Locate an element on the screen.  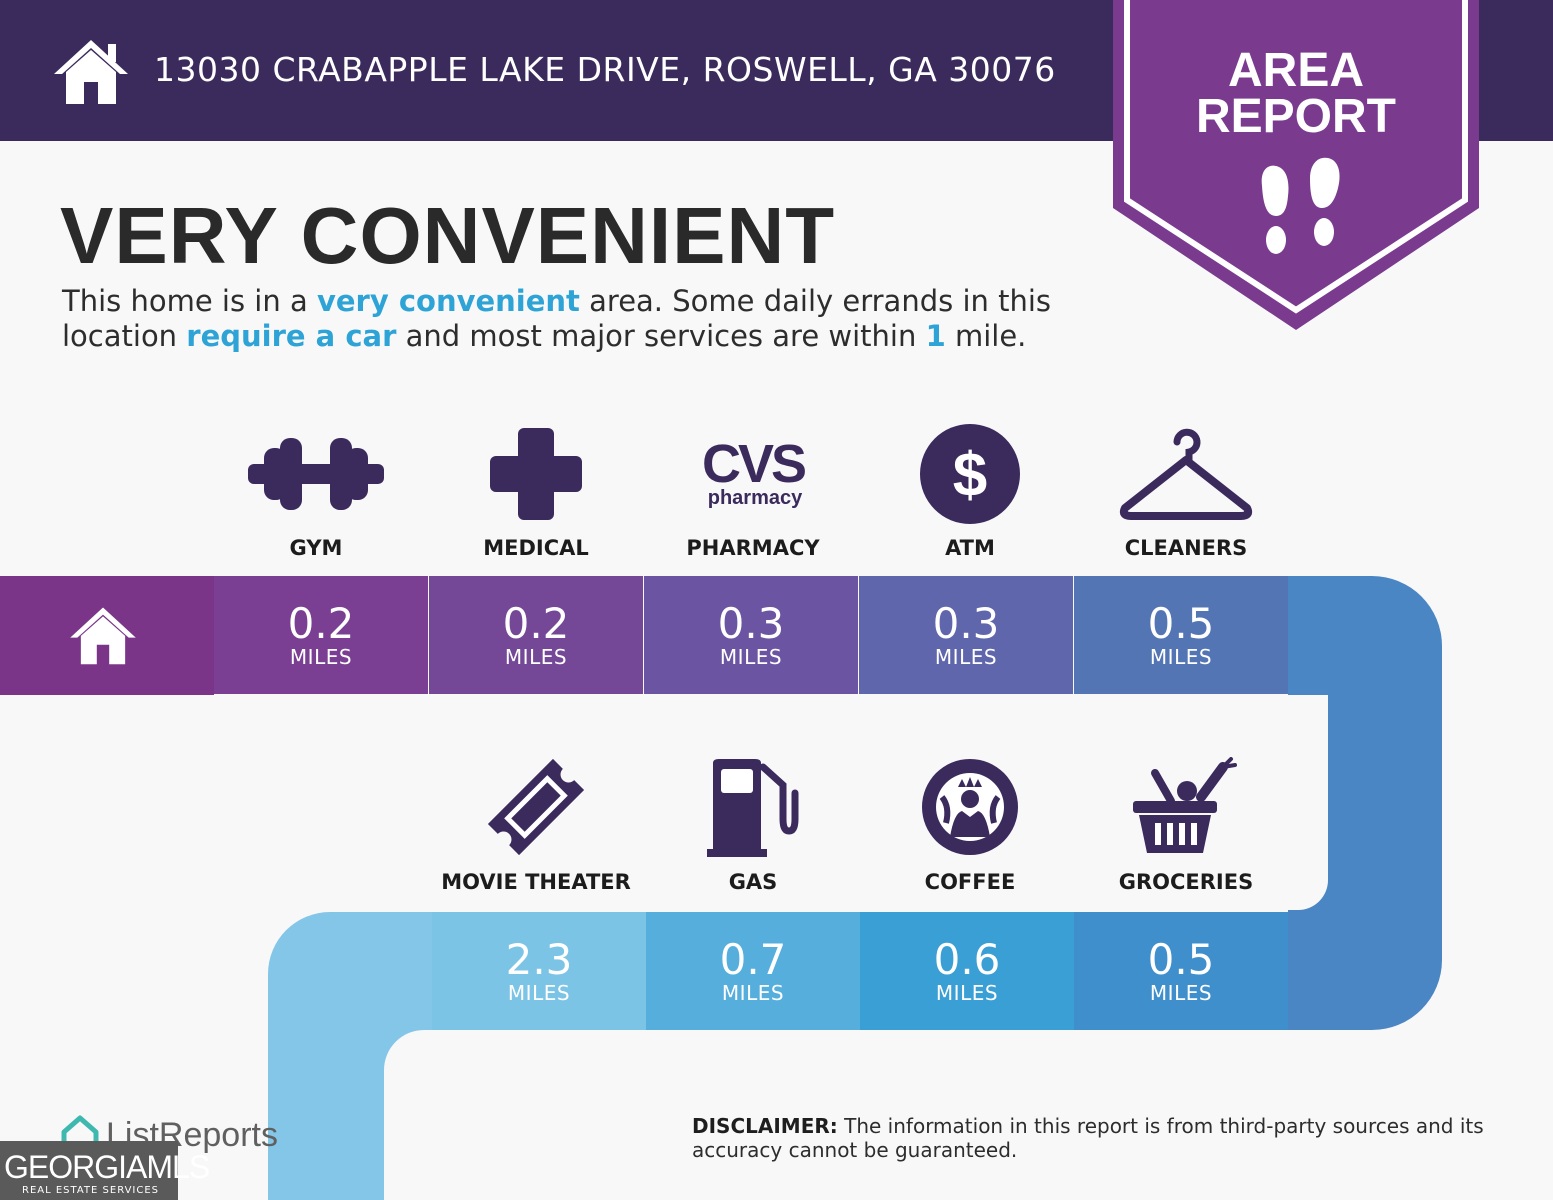
label-movie-theater: MOVIE THEATER is located at coordinates (536, 882).